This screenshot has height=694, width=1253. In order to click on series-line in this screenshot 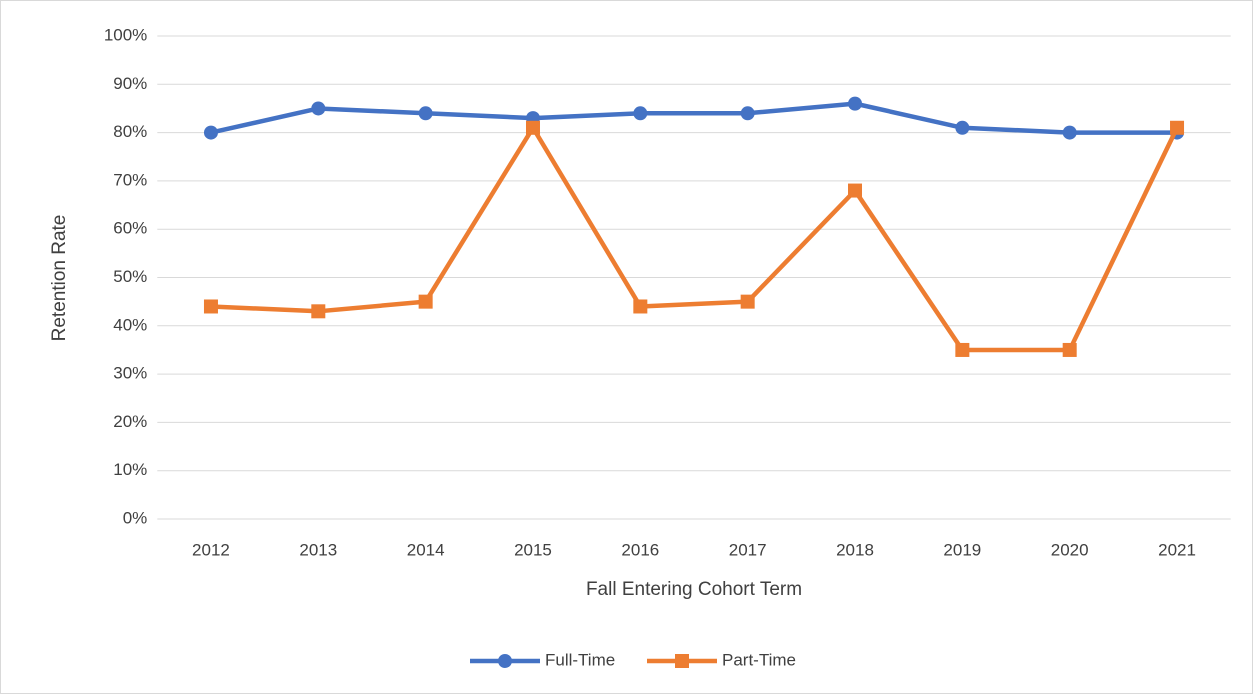, I will do `click(694, 118)`.